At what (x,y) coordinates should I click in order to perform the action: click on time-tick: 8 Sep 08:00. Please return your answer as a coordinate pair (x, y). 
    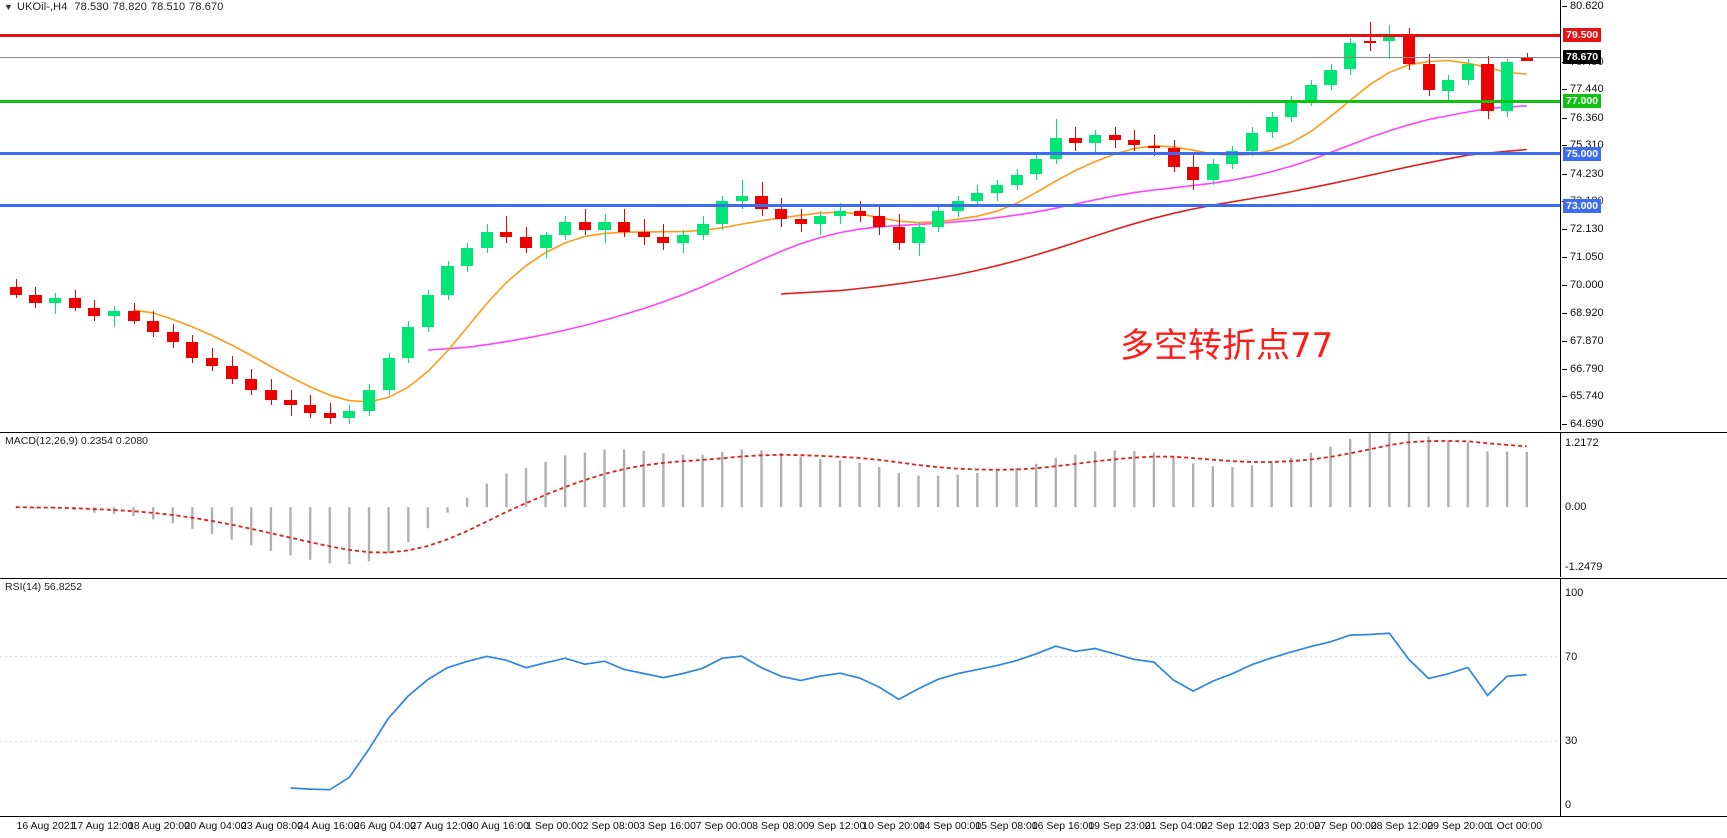
    Looking at the image, I should click on (780, 826).